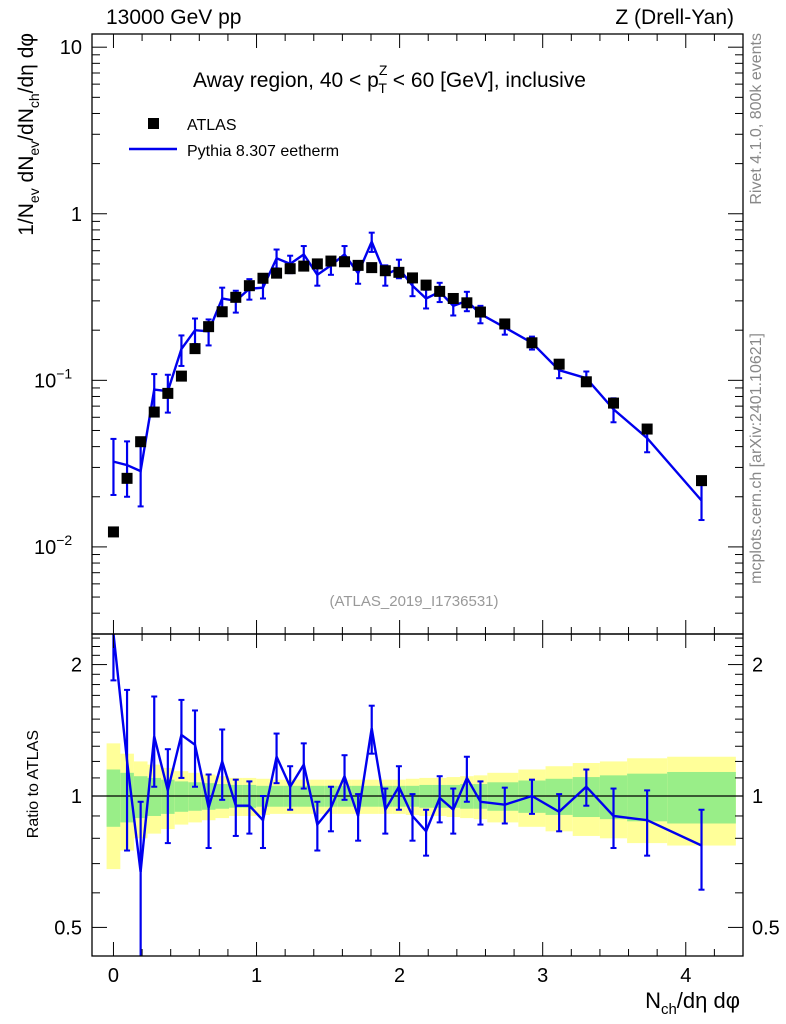 The width and height of the screenshot is (786, 1024). I want to click on main-y-tick-label: 1, so click(76, 215).